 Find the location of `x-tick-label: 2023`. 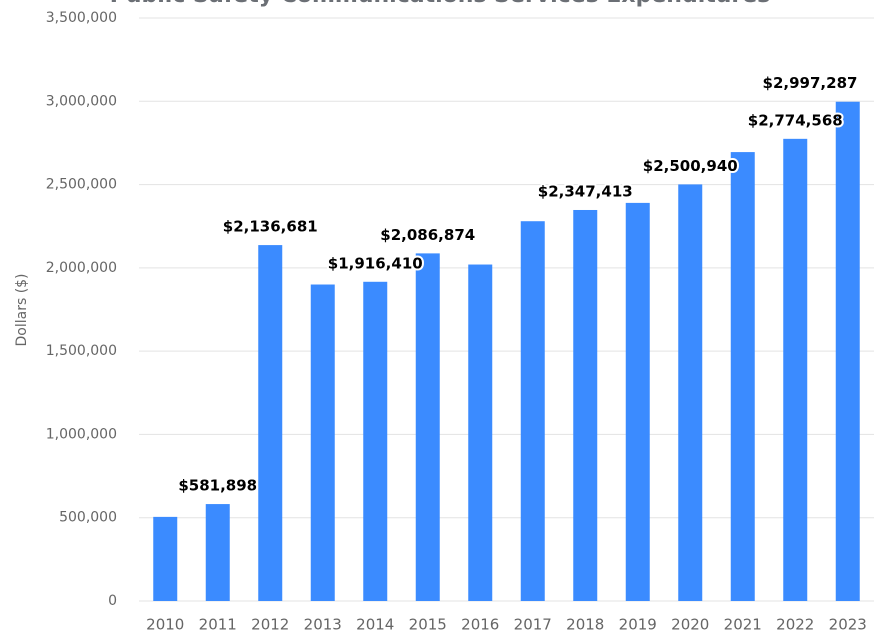

x-tick-label: 2023 is located at coordinates (848, 625).